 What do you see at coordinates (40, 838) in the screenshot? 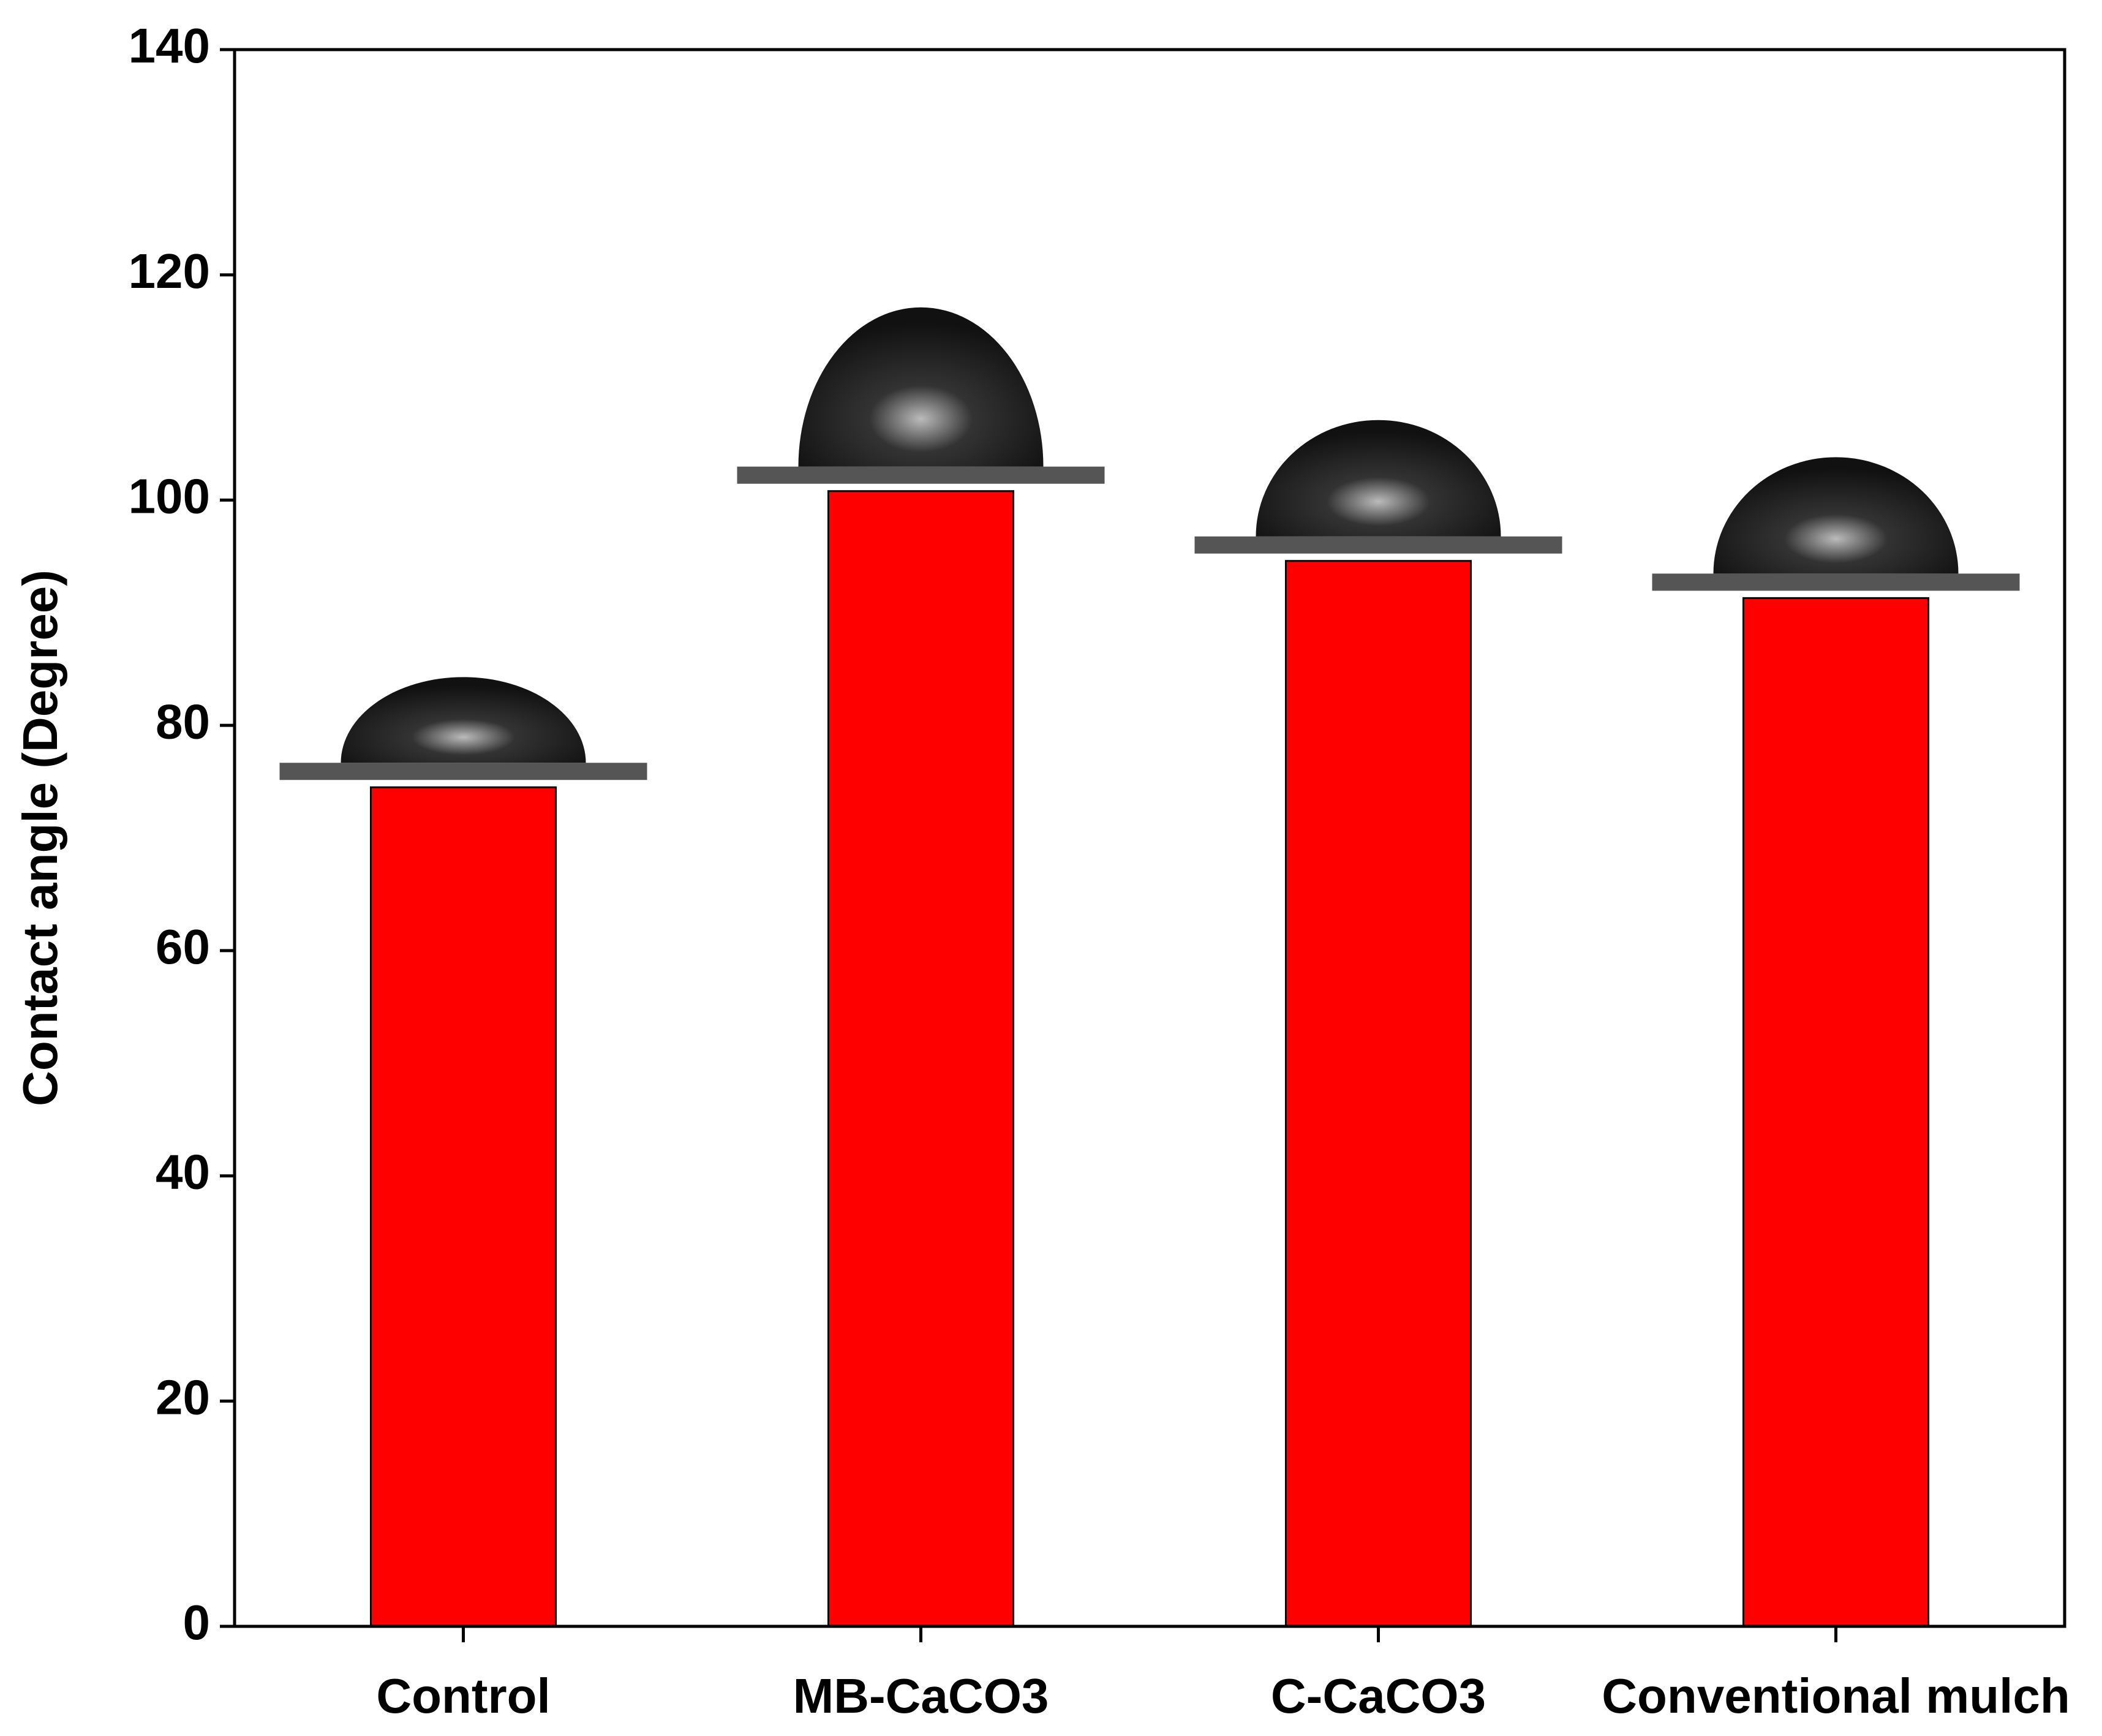
I see `y-axis-label: Contact angle (Degree)` at bounding box center [40, 838].